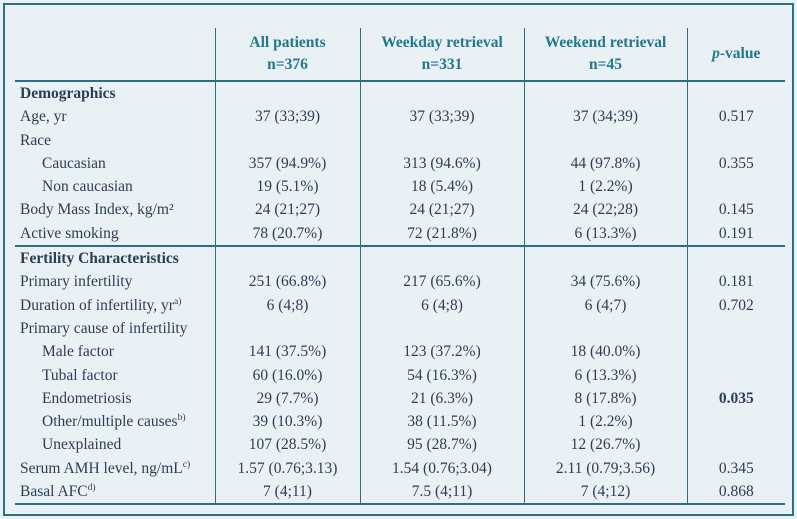  What do you see at coordinates (287, 64) in the screenshot?
I see `column-n: n=376` at bounding box center [287, 64].